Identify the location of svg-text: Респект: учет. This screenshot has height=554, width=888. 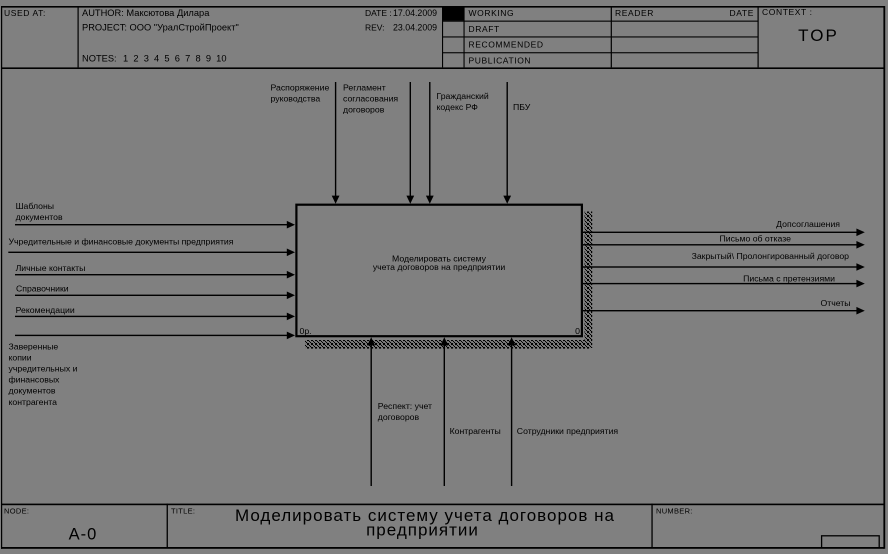
(405, 406).